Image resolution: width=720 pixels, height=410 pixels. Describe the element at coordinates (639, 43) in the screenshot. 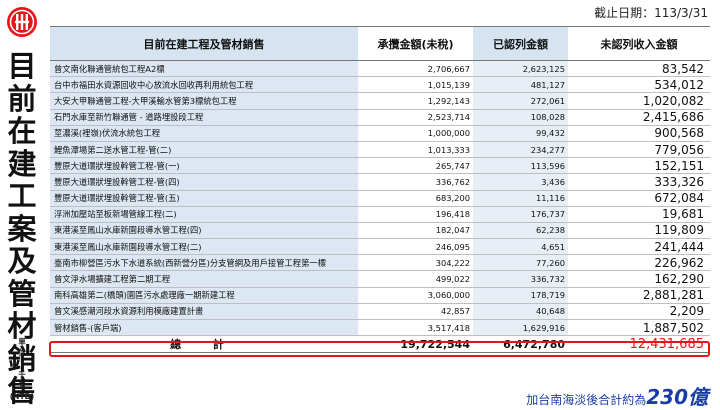

I see `header-unrecognized-amount: 未認列收入金額` at that location.